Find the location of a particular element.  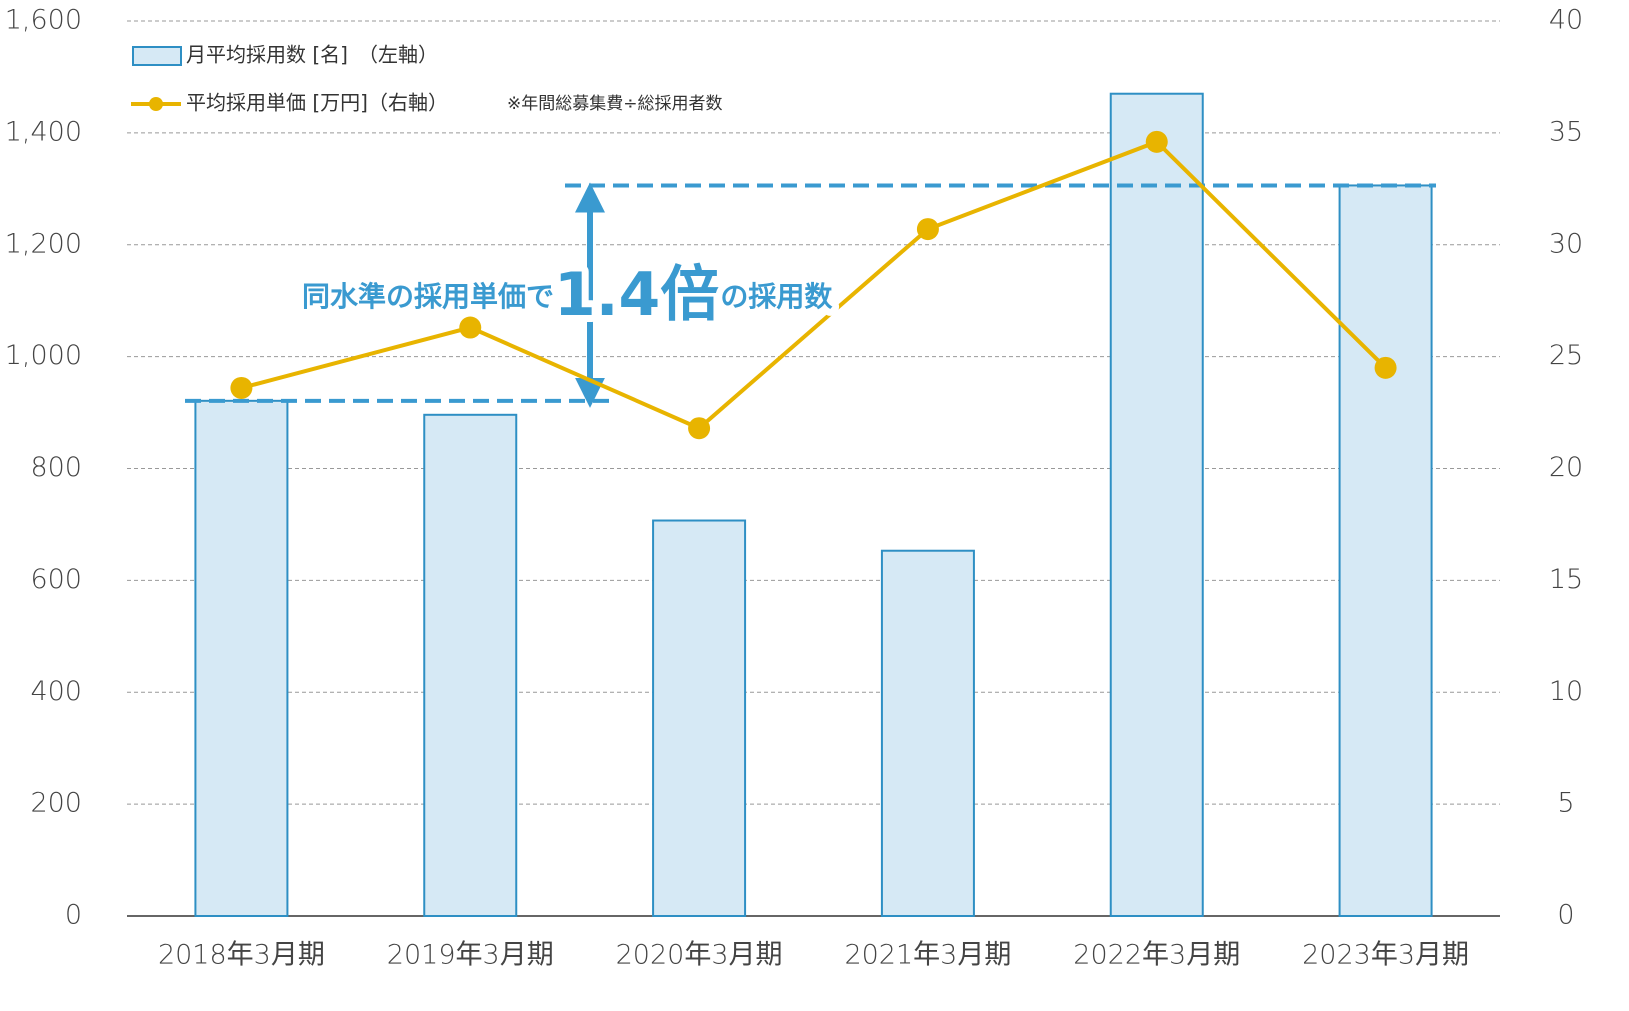

y2-tick-label: 25 is located at coordinates (1566, 355).